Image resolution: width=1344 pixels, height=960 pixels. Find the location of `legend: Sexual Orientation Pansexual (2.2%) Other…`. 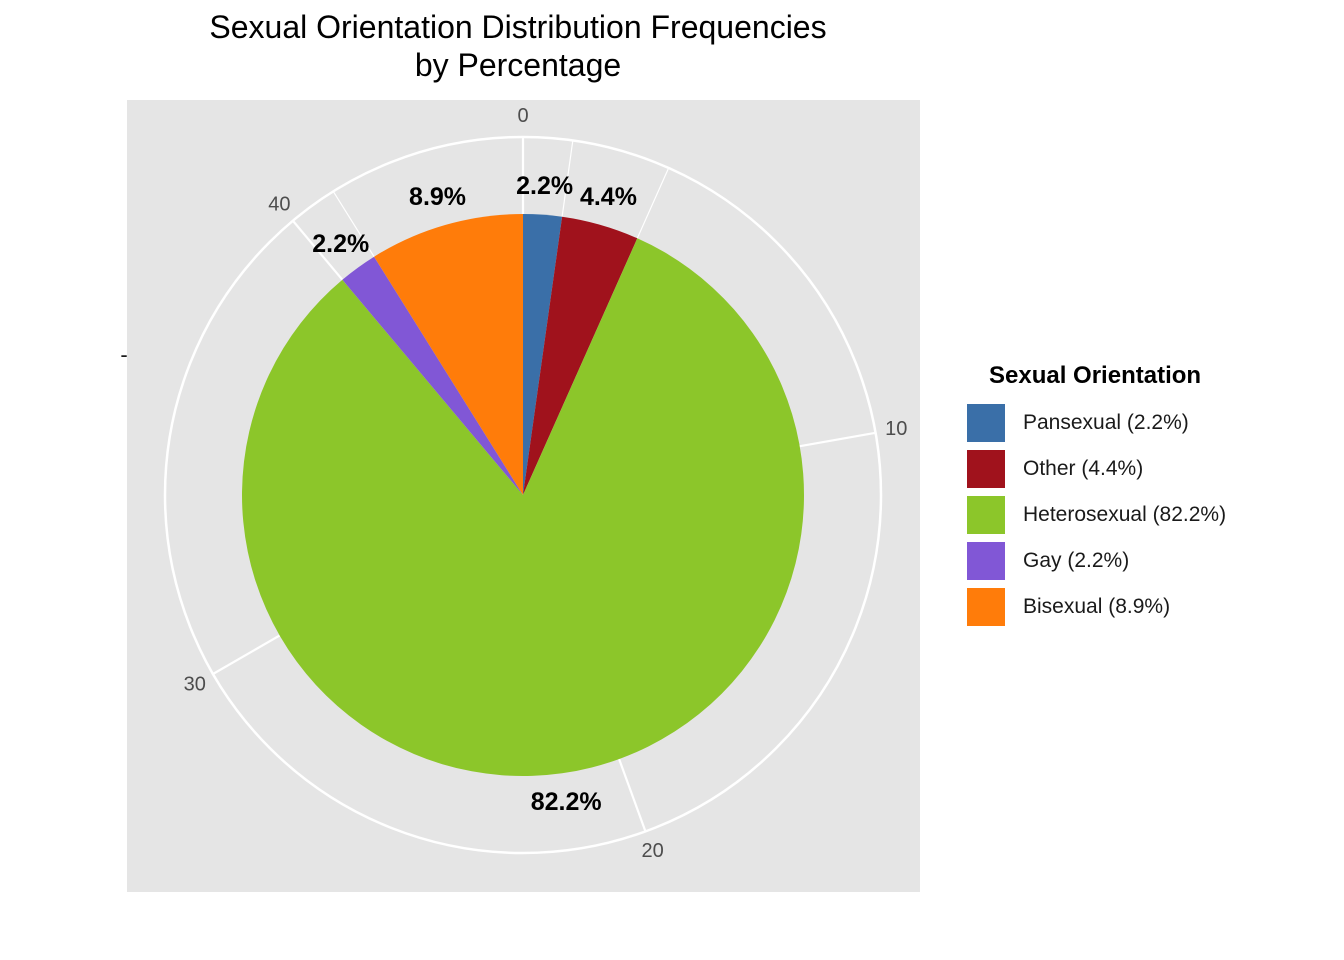

legend: Sexual Orientation Pansexual (2.2%) Other… is located at coordinates (1145, 495).